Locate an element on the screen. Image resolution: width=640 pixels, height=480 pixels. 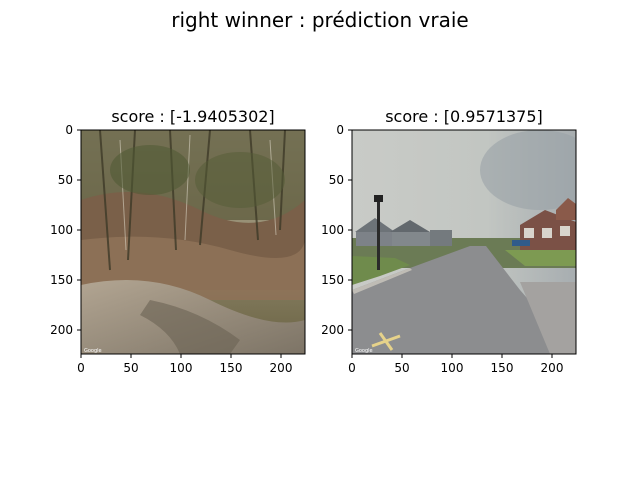
figure-suptitle: right winner : prédiction vraie is located at coordinates (320, 20).